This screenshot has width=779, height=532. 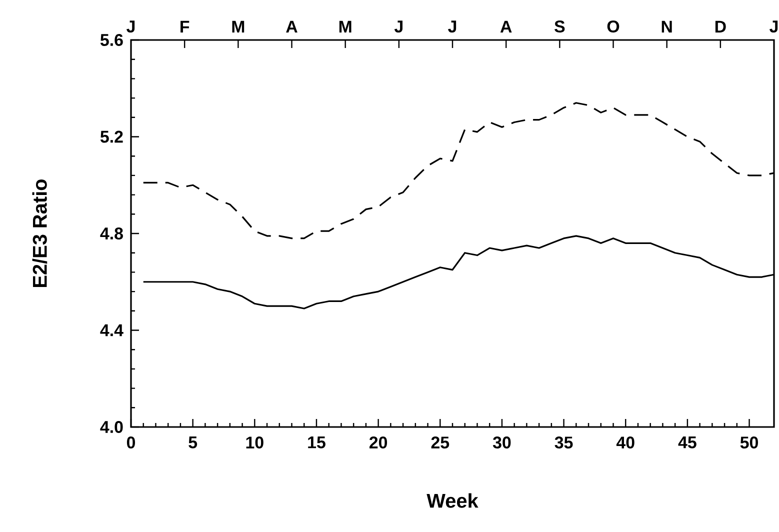 I want to click on y-tick-label: 5.6, so click(x=111, y=40).